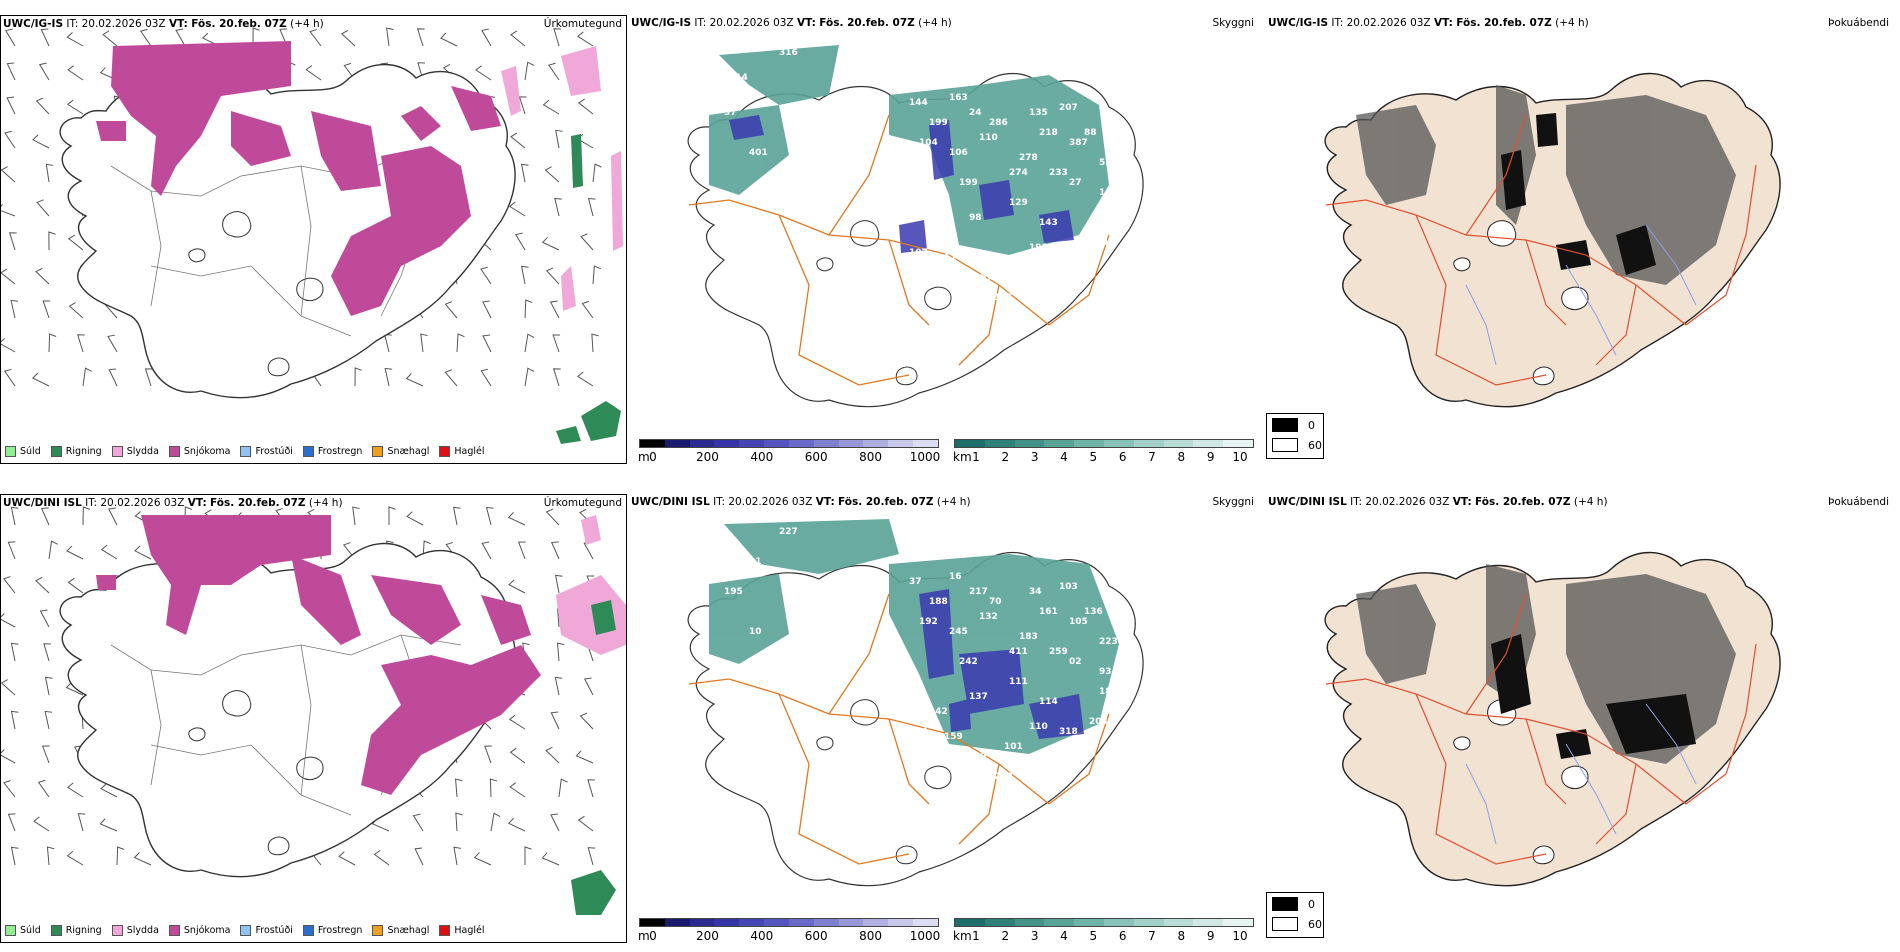 The image size is (1900, 952). What do you see at coordinates (955, 577) in the screenshot?
I see `visibility-label: 16` at bounding box center [955, 577].